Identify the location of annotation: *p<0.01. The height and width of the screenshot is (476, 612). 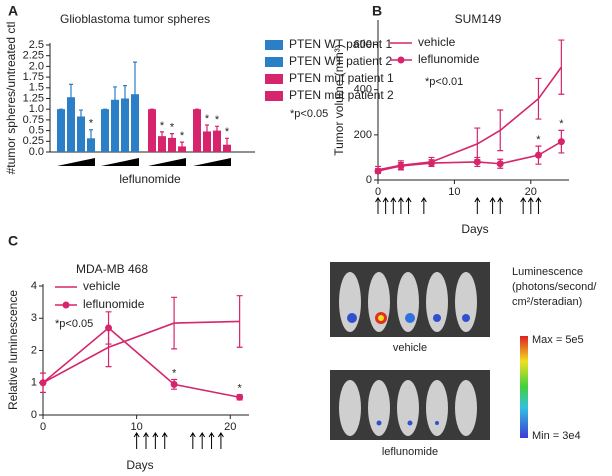
(444, 82).